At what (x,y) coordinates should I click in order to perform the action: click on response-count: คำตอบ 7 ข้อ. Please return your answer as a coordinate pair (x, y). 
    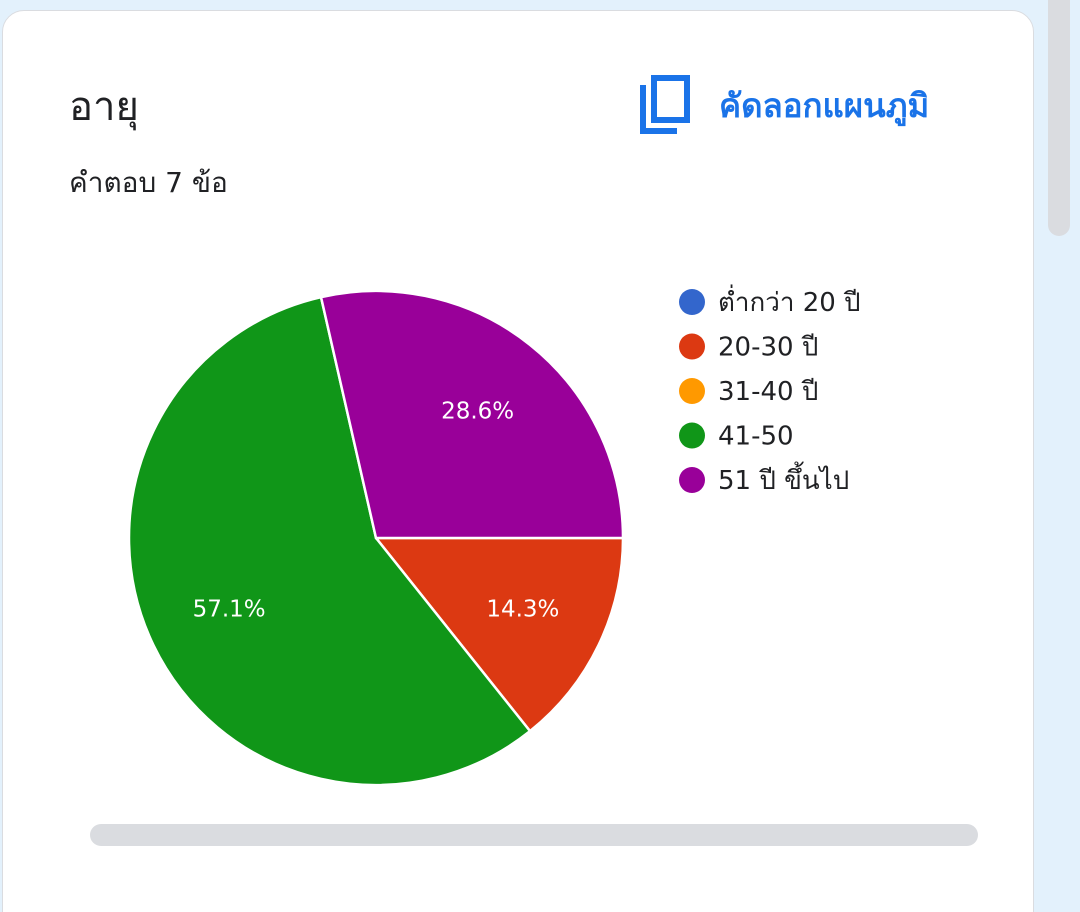
    Looking at the image, I should click on (148, 182).